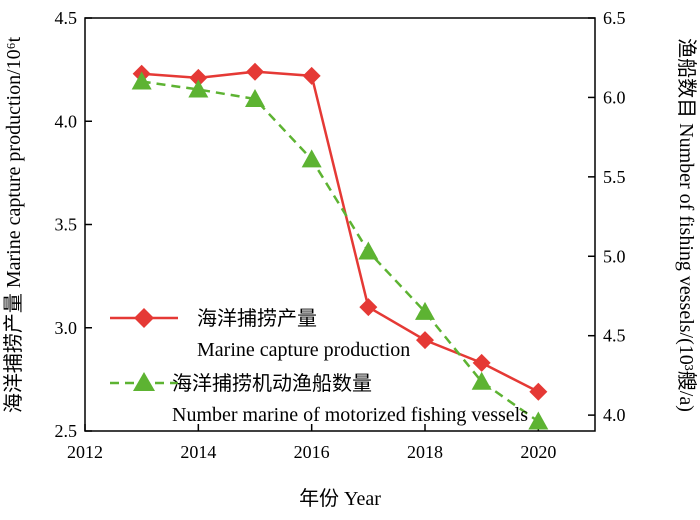 The width and height of the screenshot is (700, 520). What do you see at coordinates (614, 177) in the screenshot?
I see `y-right-tick-label: 5.5` at bounding box center [614, 177].